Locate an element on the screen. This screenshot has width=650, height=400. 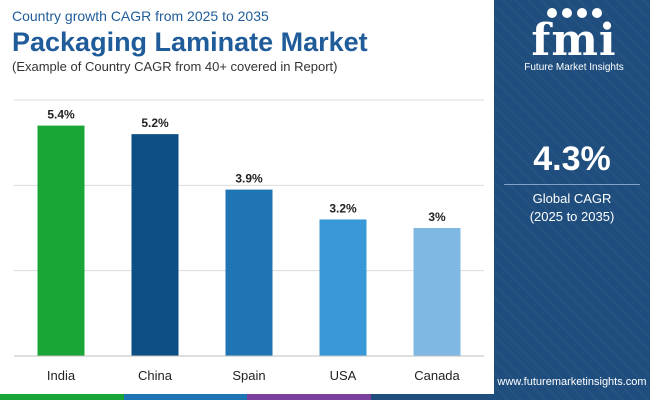
data-label: 5.4% is located at coordinates (61, 115).